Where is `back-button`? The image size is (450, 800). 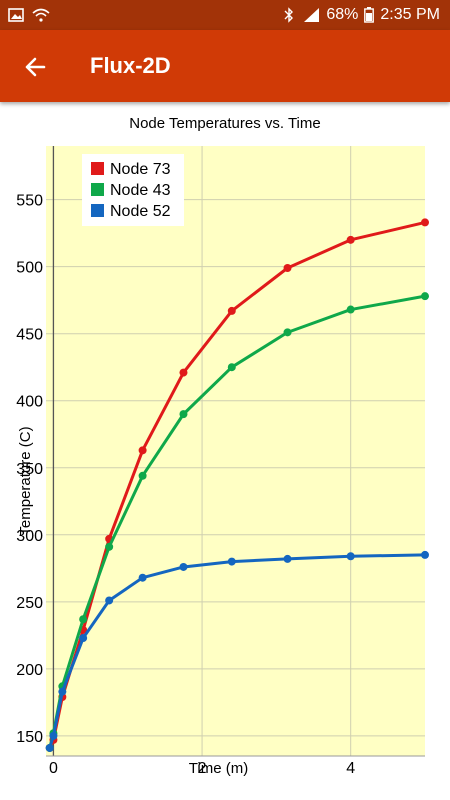
back-button is located at coordinates (35, 67).